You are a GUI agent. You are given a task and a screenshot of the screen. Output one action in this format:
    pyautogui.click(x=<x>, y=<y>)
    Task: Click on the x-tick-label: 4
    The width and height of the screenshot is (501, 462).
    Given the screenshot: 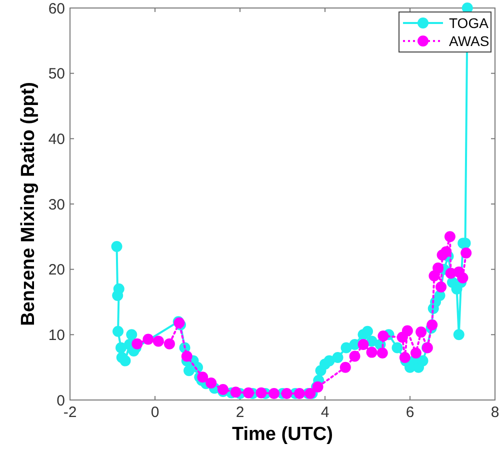 What is the action you would take?
    pyautogui.click(x=325, y=412)
    